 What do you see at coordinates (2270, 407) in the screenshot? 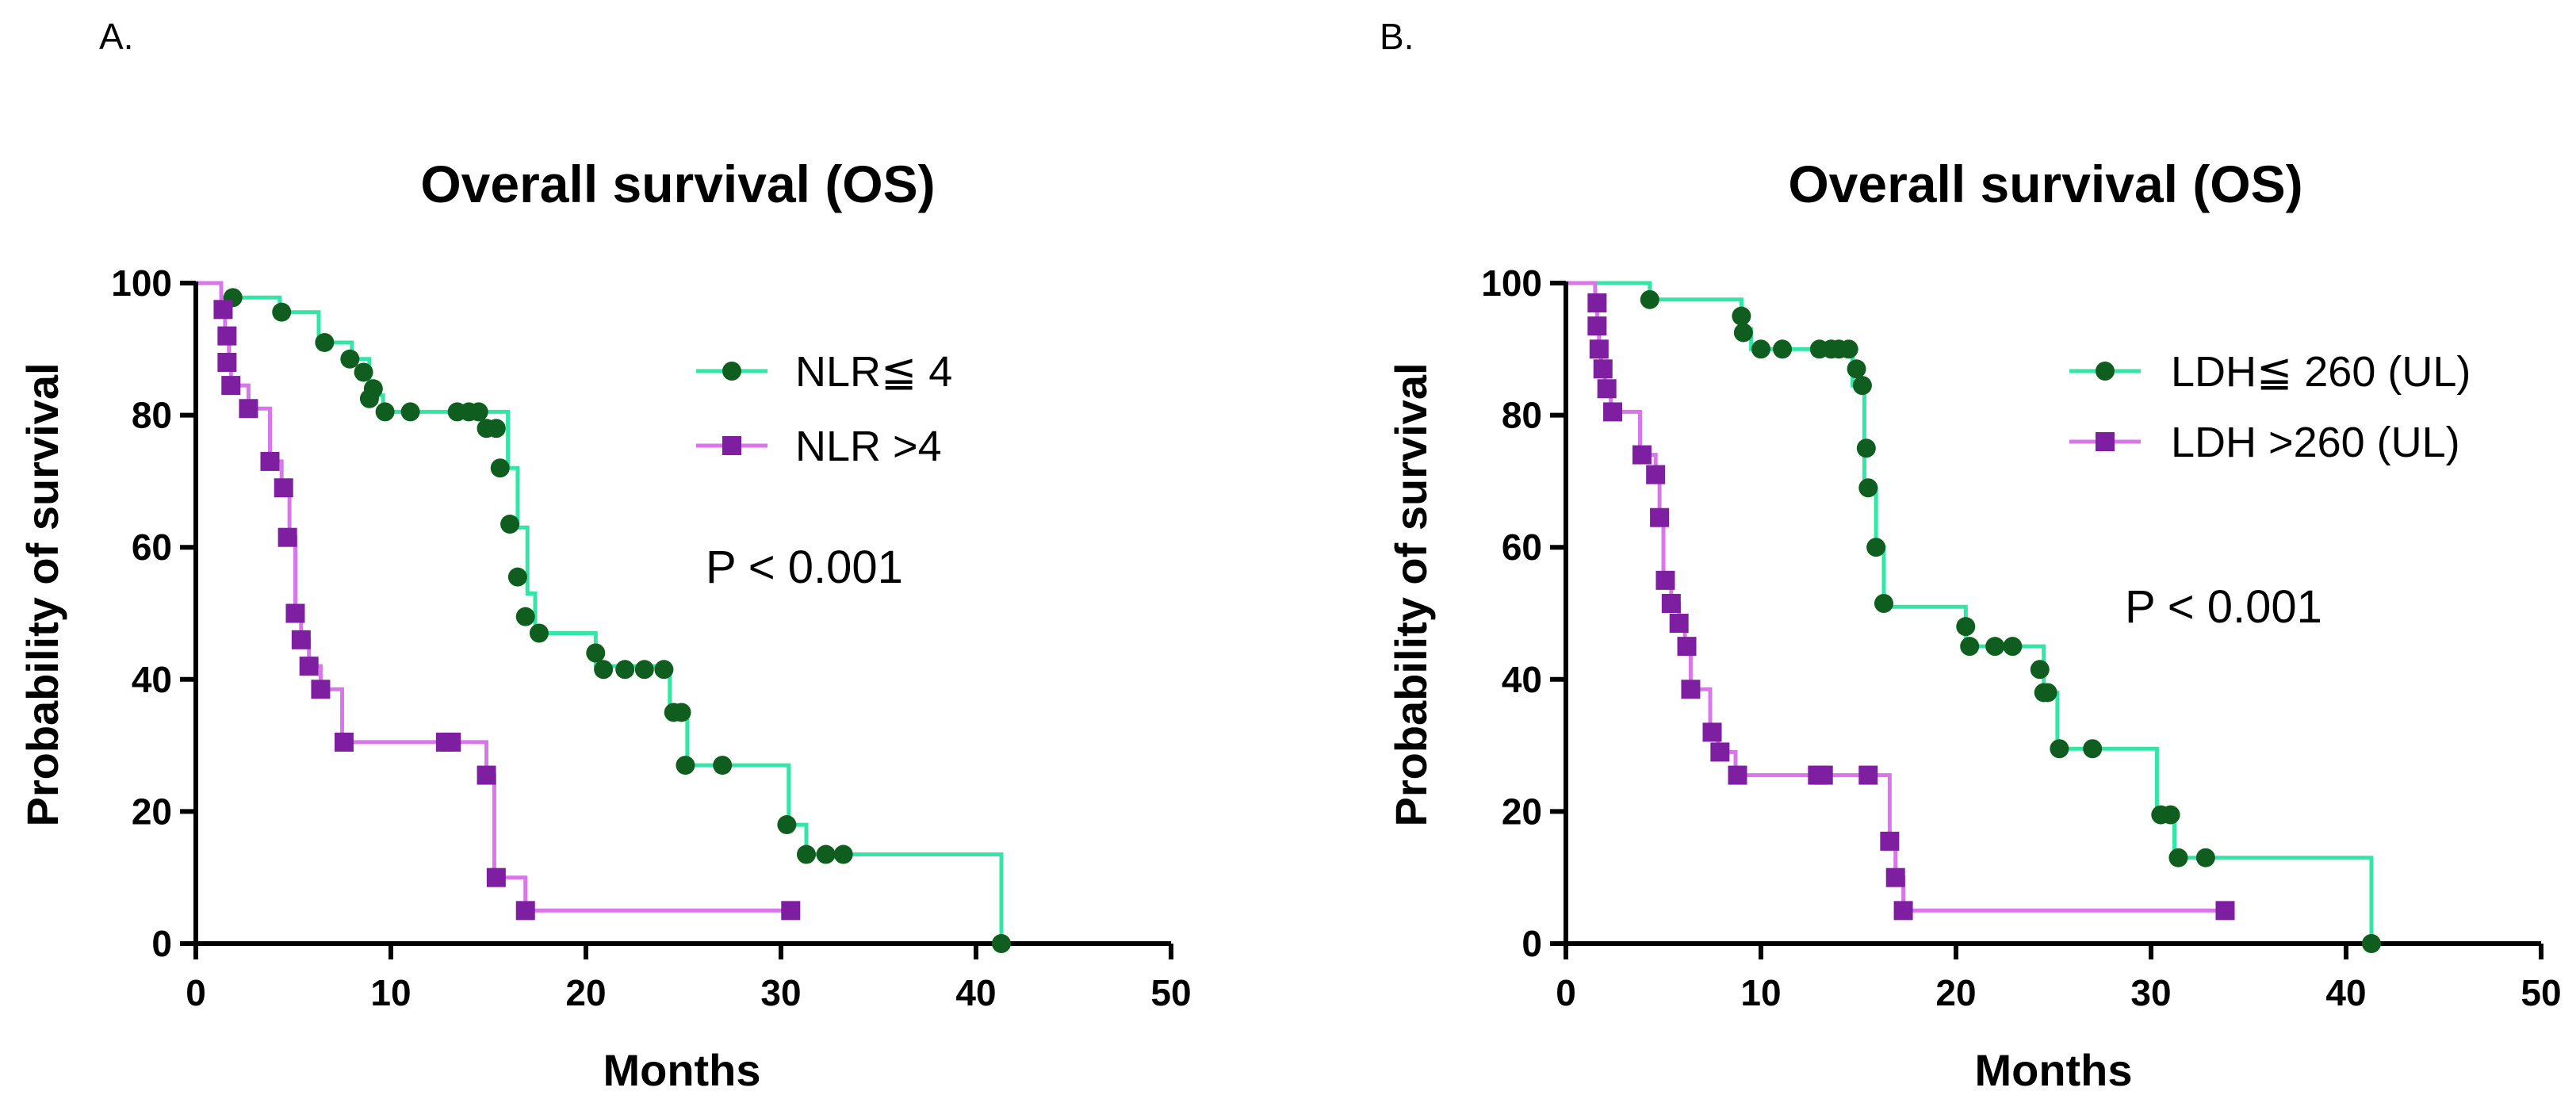
I see `legend: LDH≦ 260 (UL) LDH >260 (UL)` at bounding box center [2270, 407].